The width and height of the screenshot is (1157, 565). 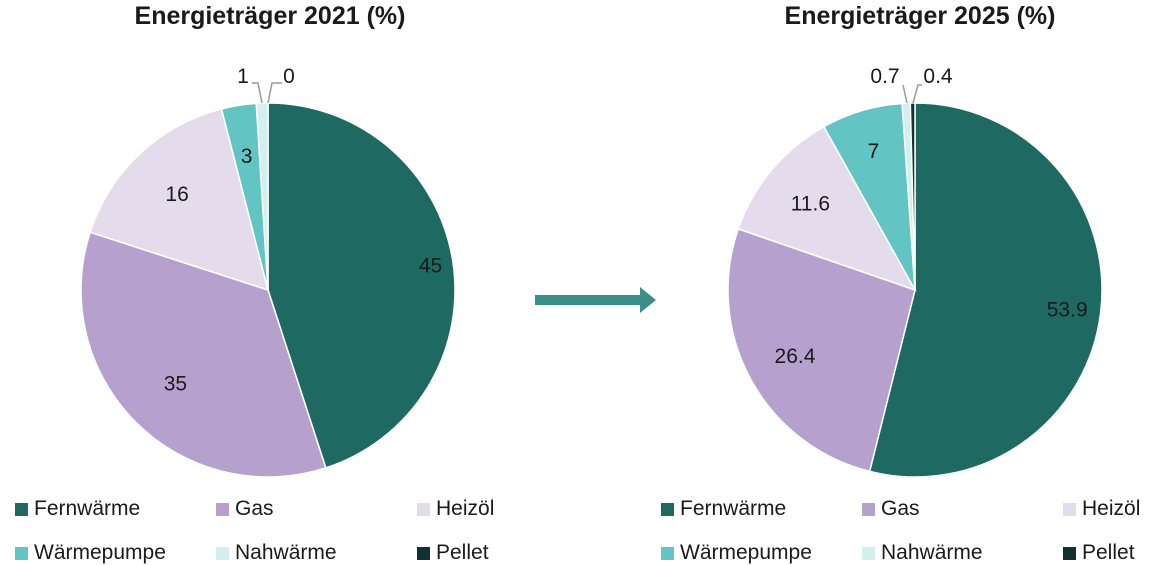 What do you see at coordinates (274, 93) in the screenshot?
I see `leader-line-pellet-2021` at bounding box center [274, 93].